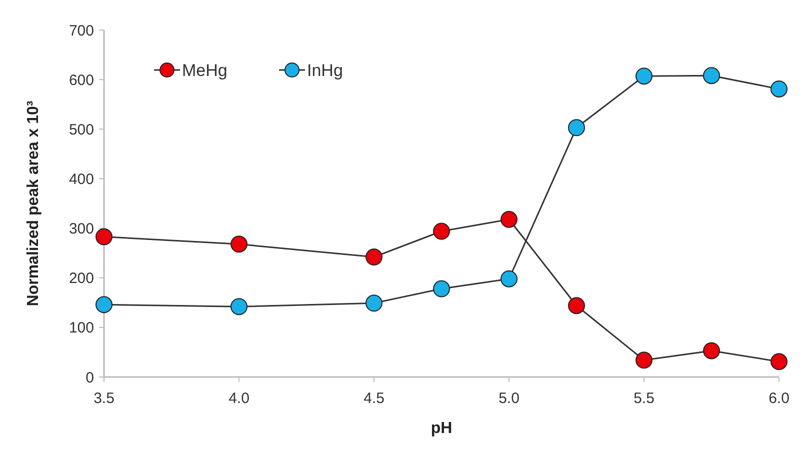 The image size is (809, 451). I want to click on y-axis-title: Normalized peak area x 10³, so click(33, 203).